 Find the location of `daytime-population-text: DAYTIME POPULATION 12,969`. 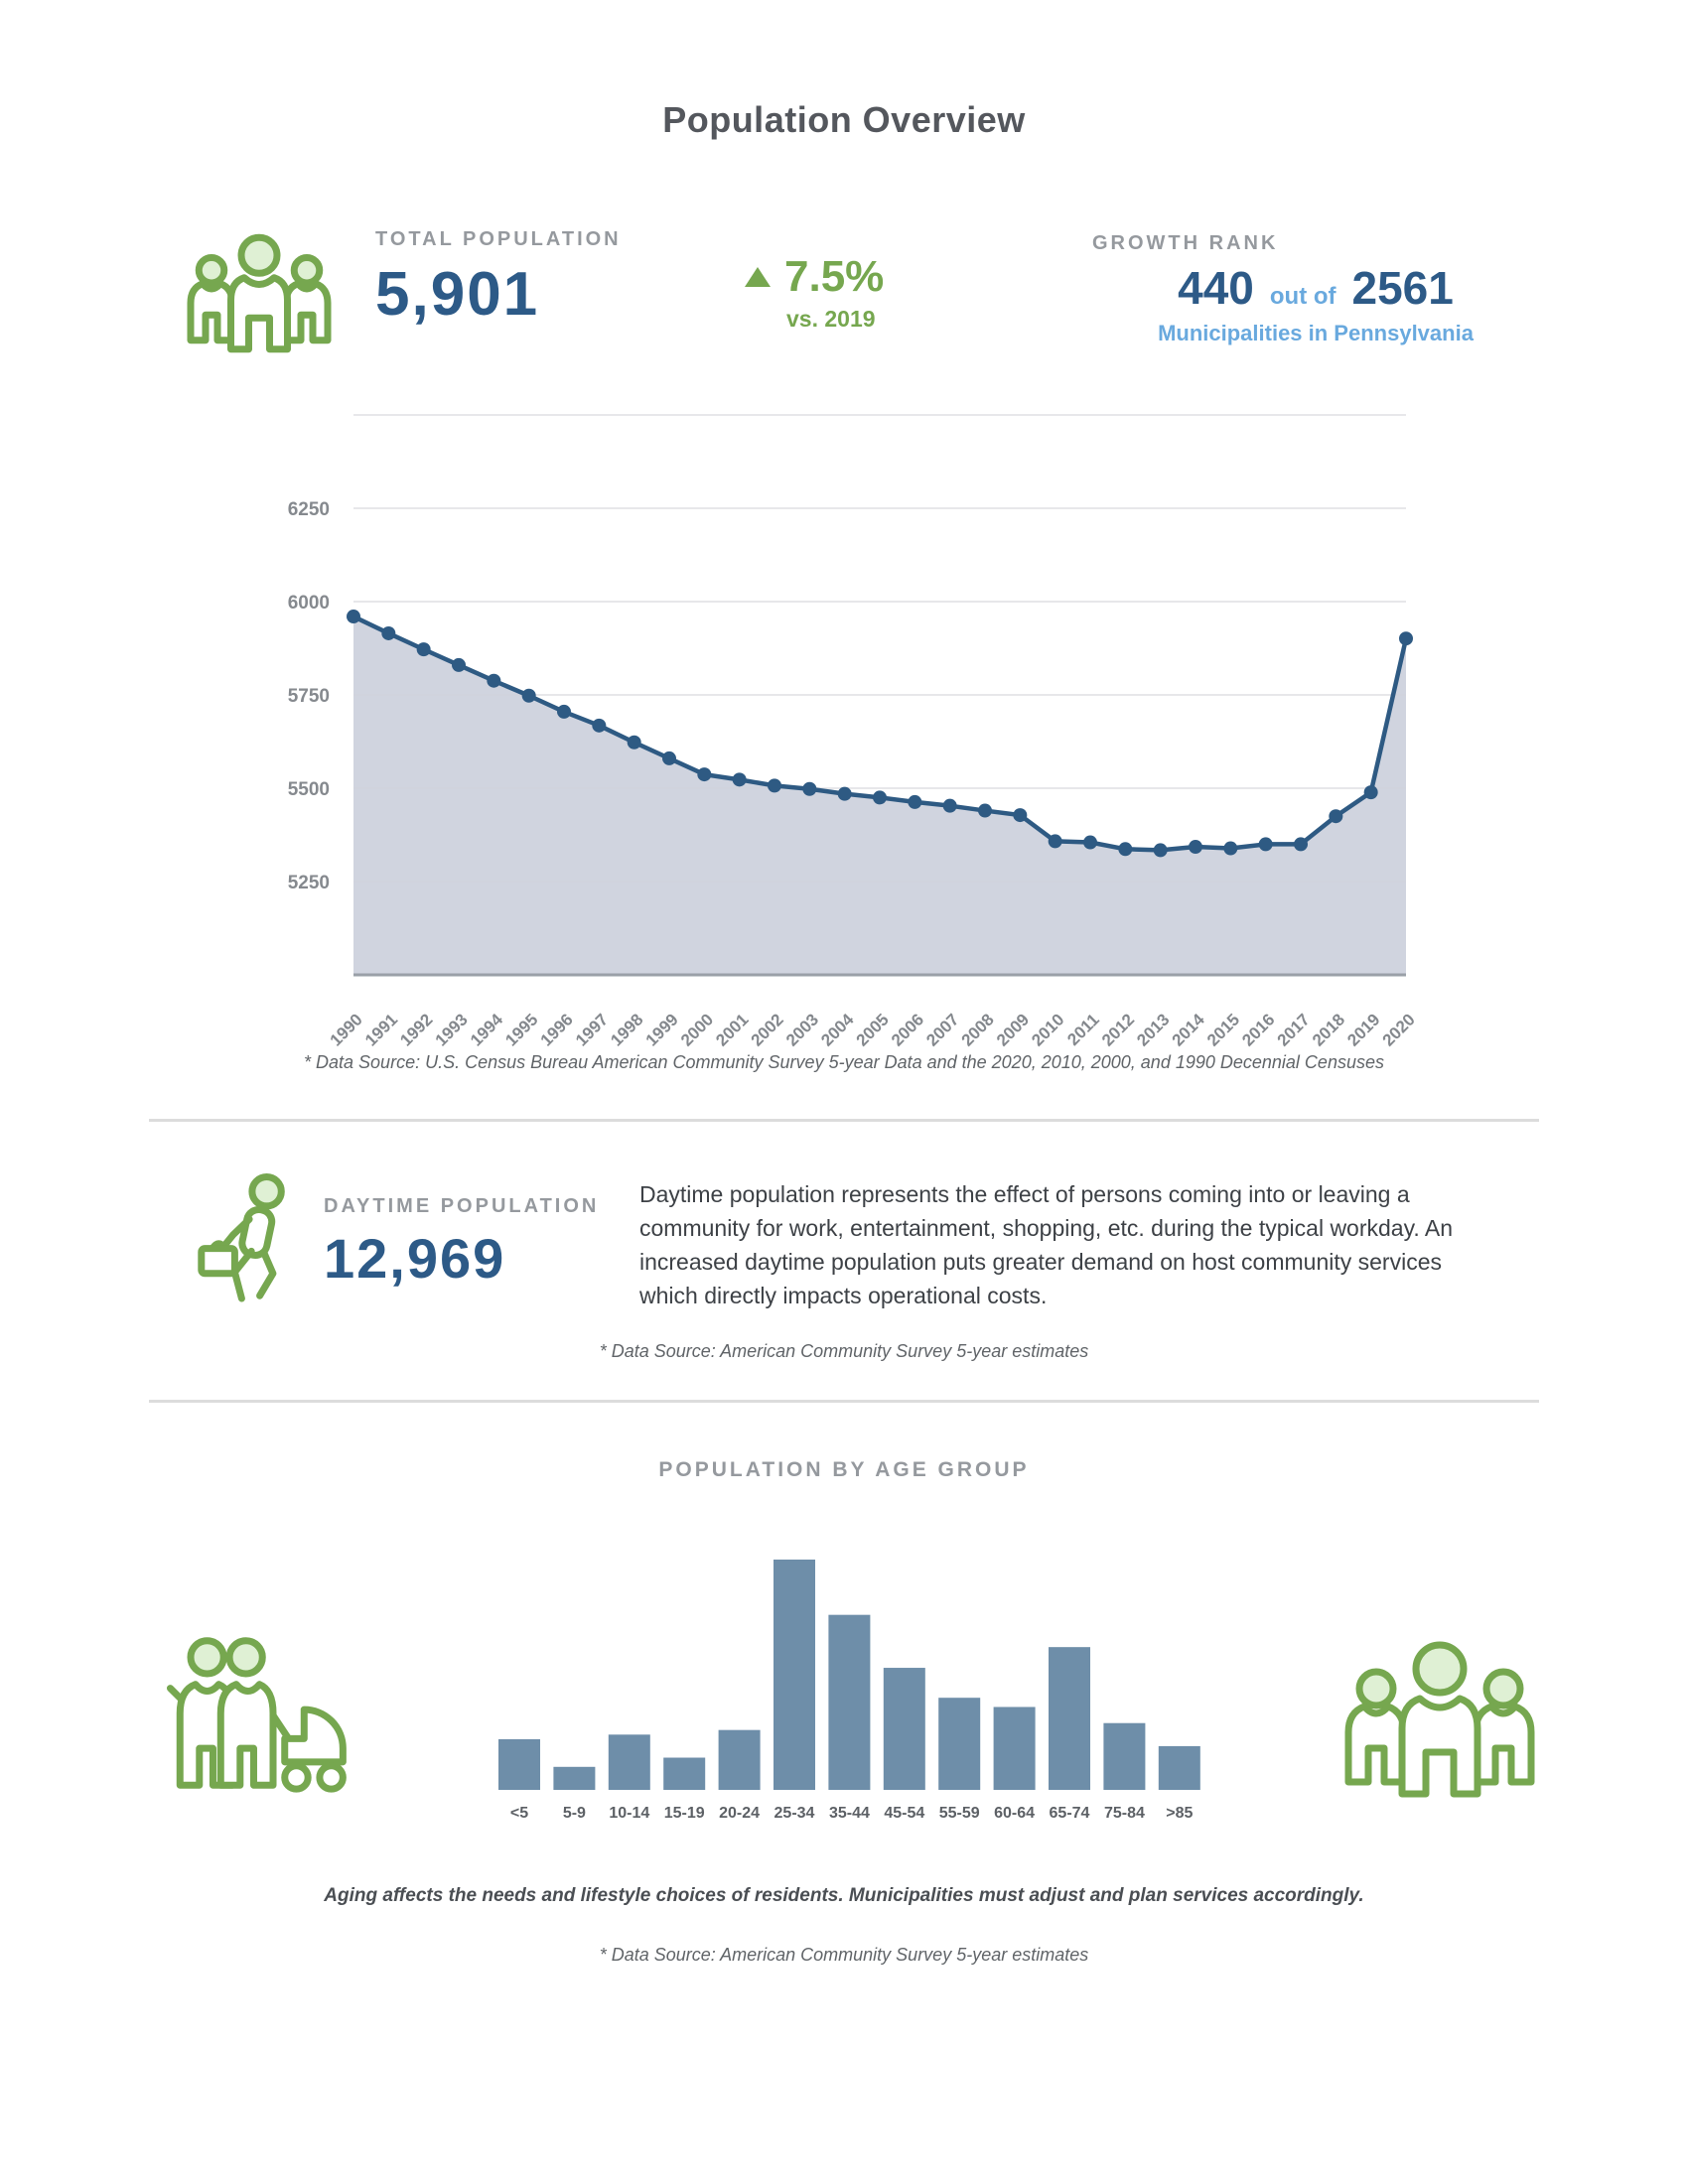

daytime-population-text: DAYTIME POPULATION 12,969 is located at coordinates (473, 1240).